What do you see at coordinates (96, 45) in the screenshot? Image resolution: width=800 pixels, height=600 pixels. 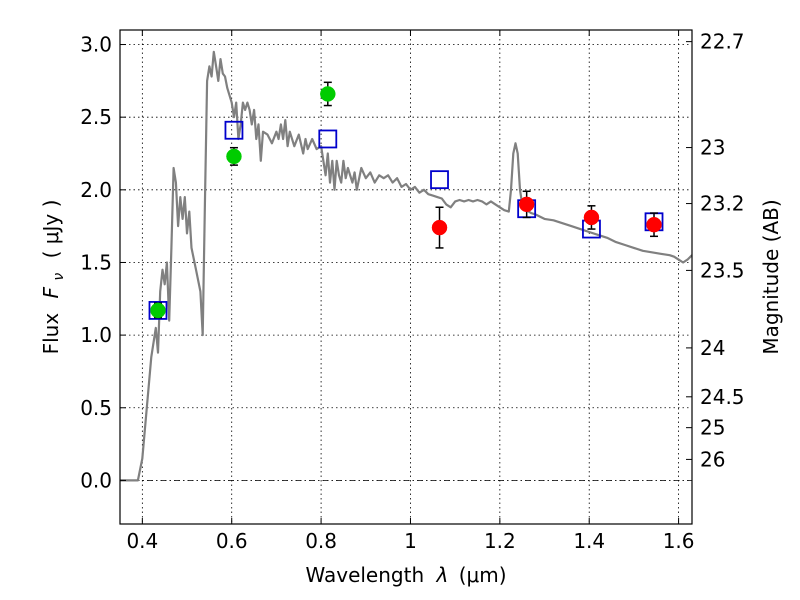 I see `y-tick-label: 3.0` at bounding box center [96, 45].